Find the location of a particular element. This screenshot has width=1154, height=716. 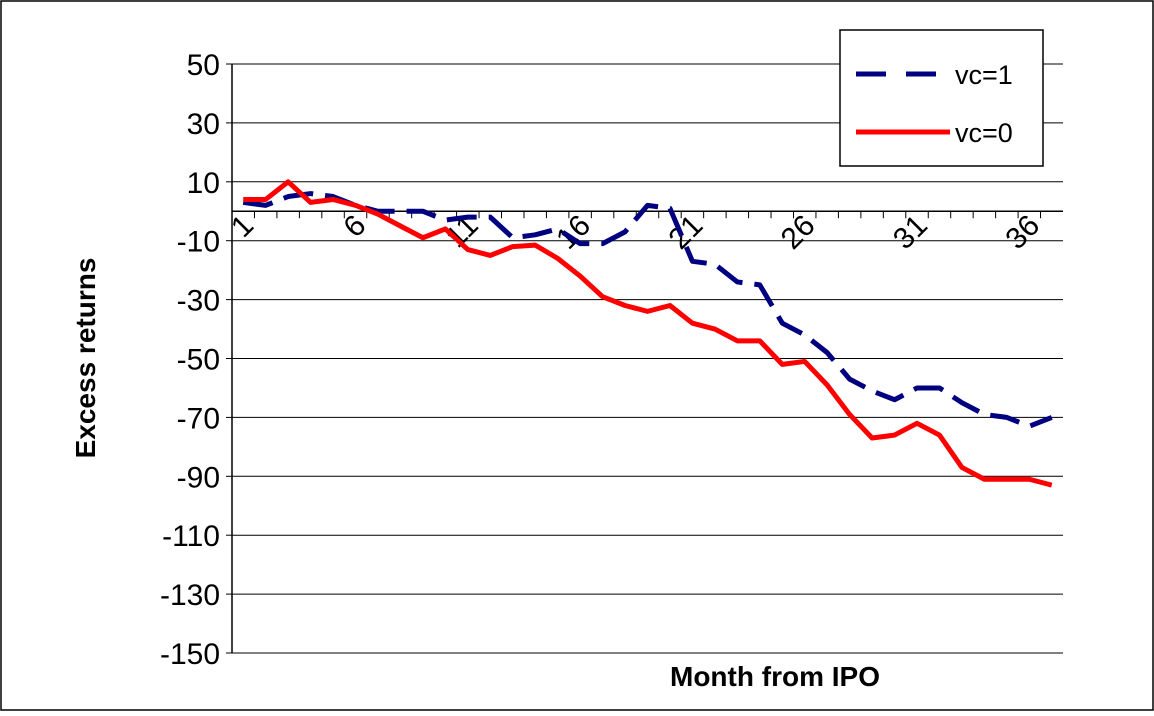

y-tick-label: -130 is located at coordinates (190, 595).